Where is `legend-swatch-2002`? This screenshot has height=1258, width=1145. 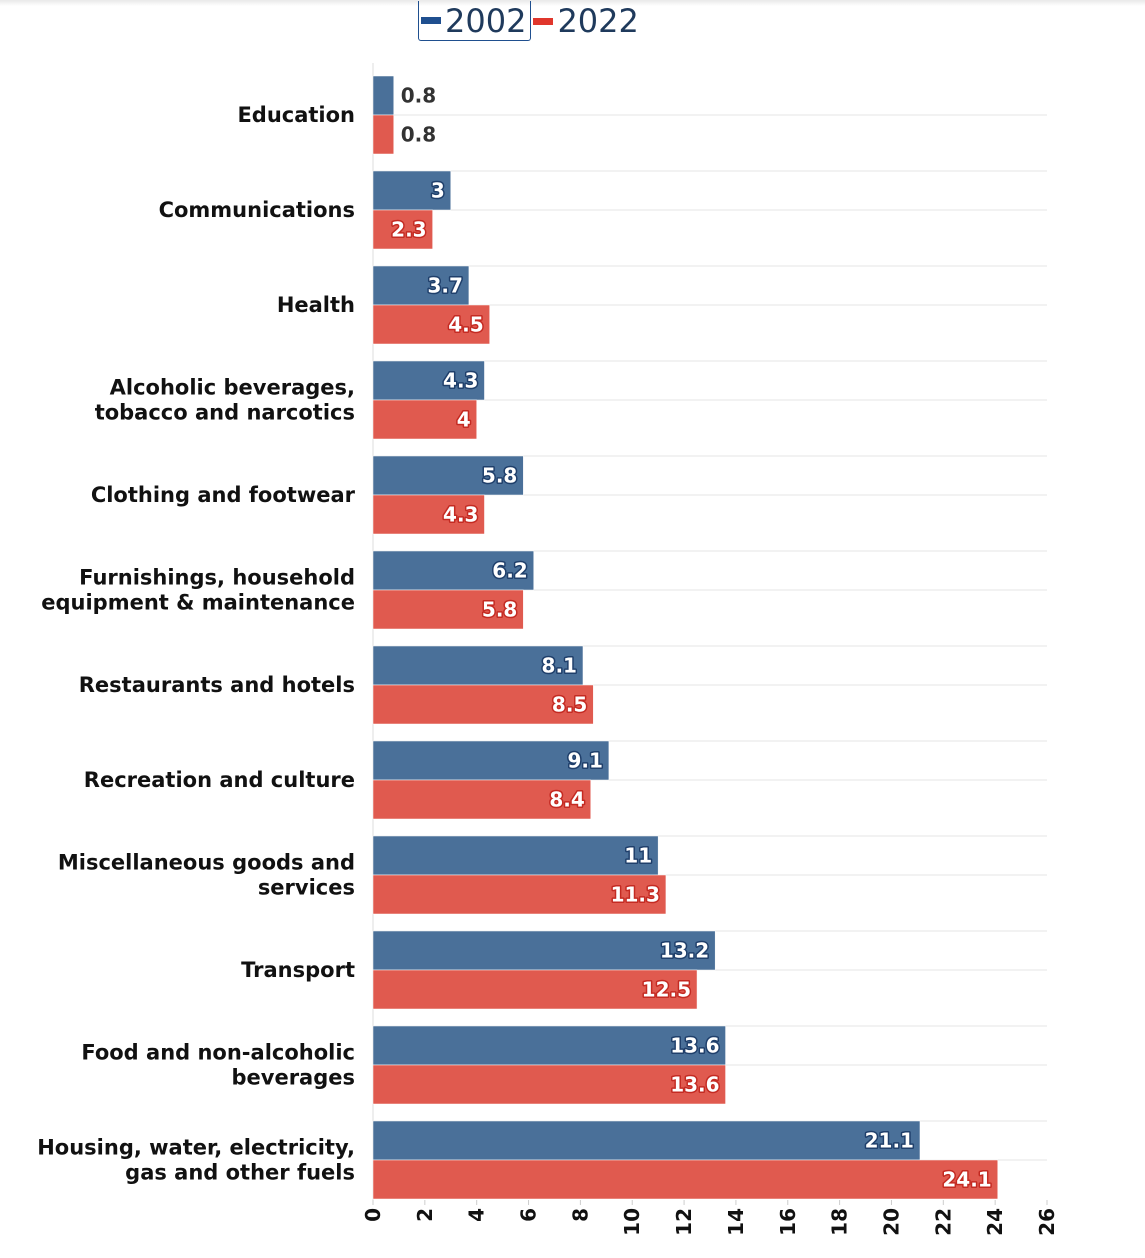
legend-swatch-2002 is located at coordinates (431, 20).